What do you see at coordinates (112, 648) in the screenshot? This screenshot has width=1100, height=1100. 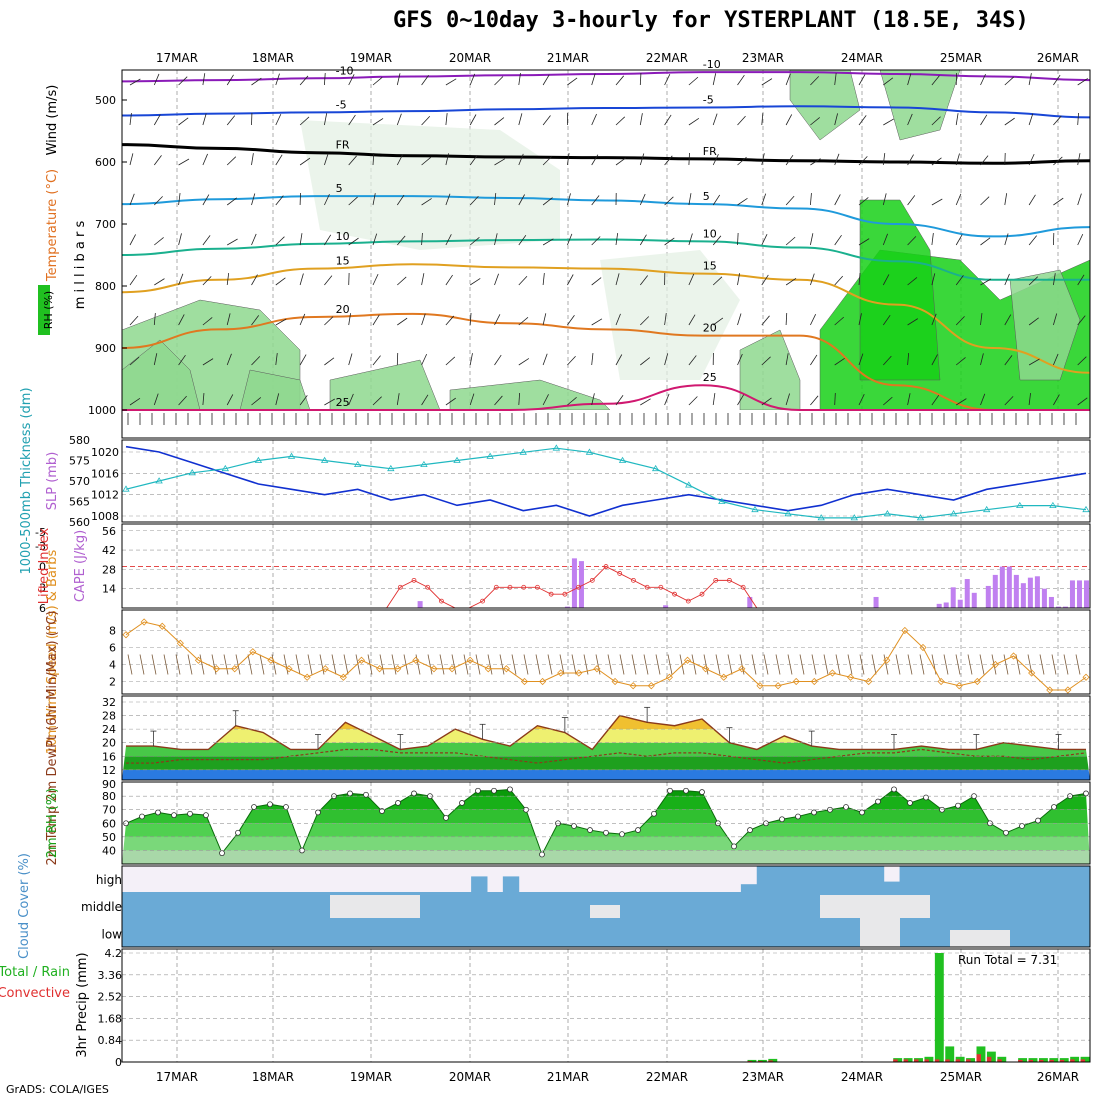 I see `wind-tick: 6` at bounding box center [112, 648].